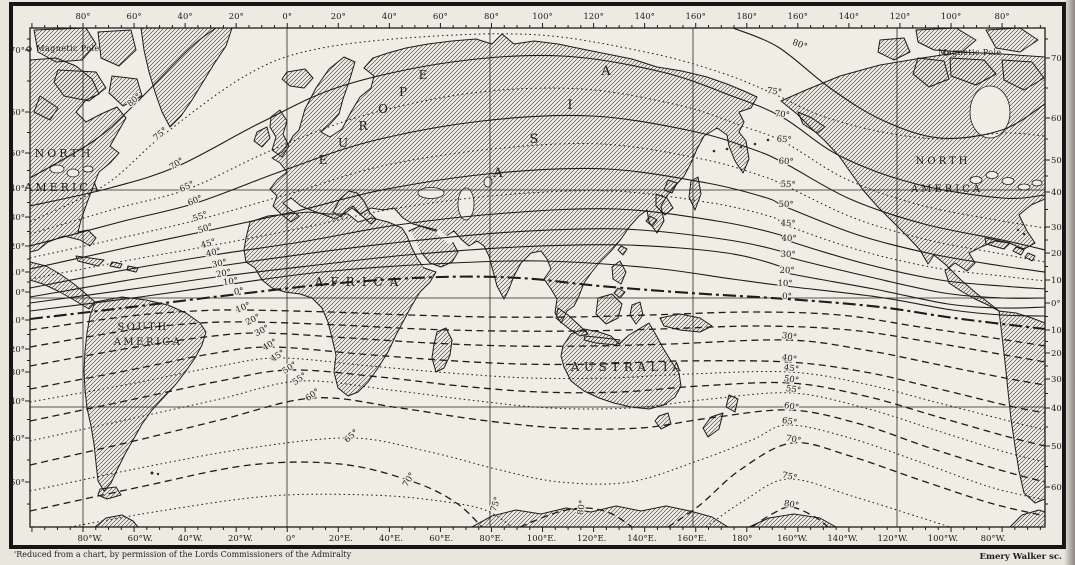 This screenshot has width=1075, height=565. What do you see at coordinates (17, 402) in the screenshot?
I see `left-latitude-label: 40°` at bounding box center [17, 402].